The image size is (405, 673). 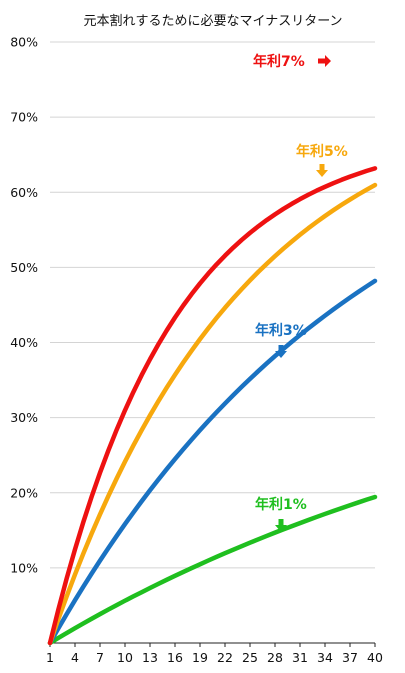 I want to click on x-tick-label-5: 16, so click(x=175, y=657).